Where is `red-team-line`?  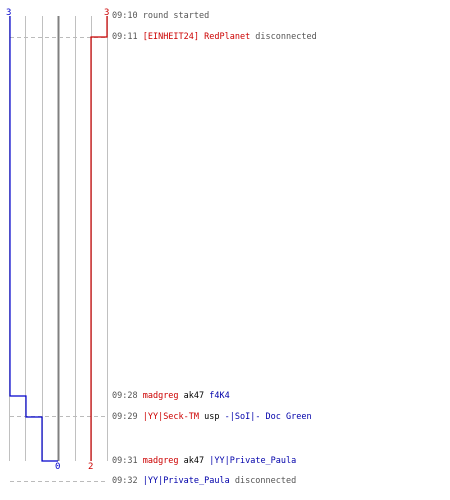 red-team-line is located at coordinates (99, 238).